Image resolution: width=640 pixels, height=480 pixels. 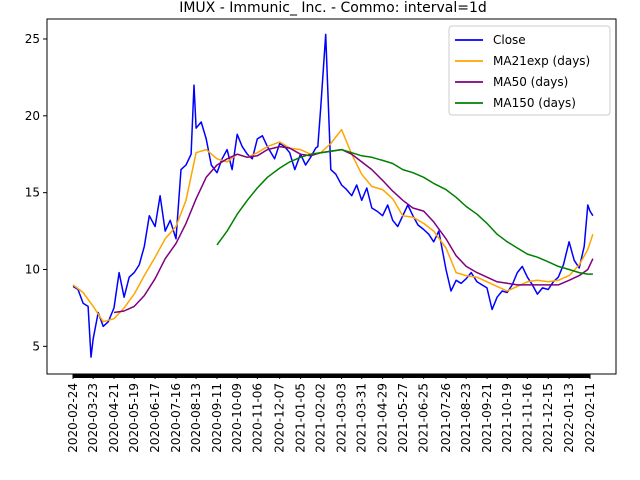 I want to click on y-tick-label: 20, so click(x=32, y=116).